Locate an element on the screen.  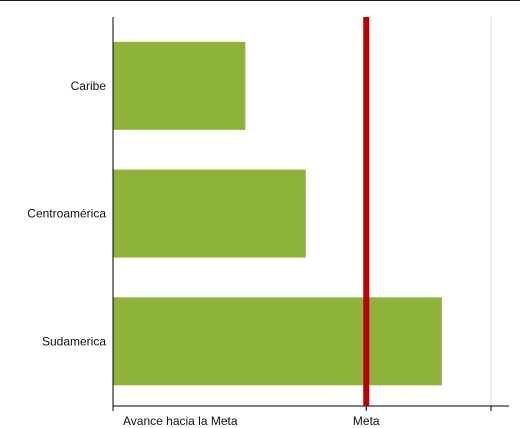
bar-sudamerica is located at coordinates (277, 341).